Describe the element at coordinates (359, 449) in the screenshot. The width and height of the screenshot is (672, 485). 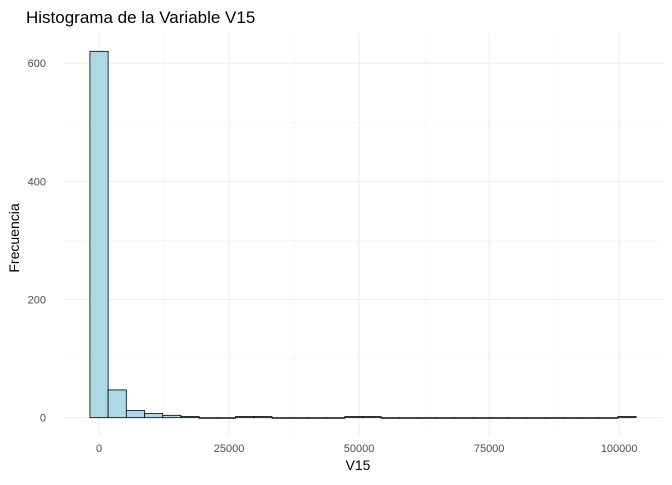
I see `x-tick-label: 50000` at that location.